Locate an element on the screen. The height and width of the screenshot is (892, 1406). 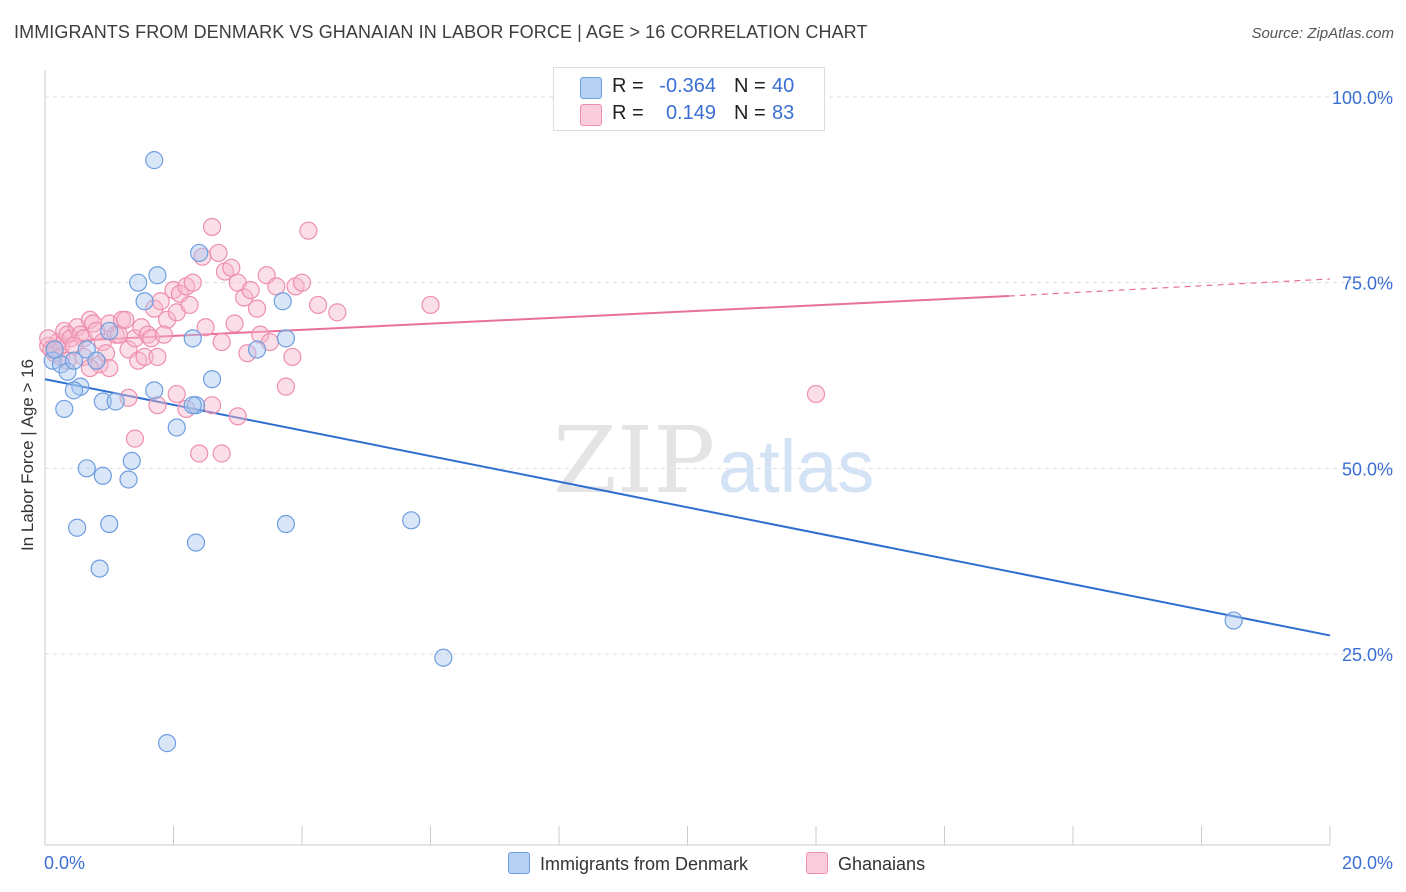
series-name-denmark: Immigrants from Denmark is located at coordinates (644, 864).